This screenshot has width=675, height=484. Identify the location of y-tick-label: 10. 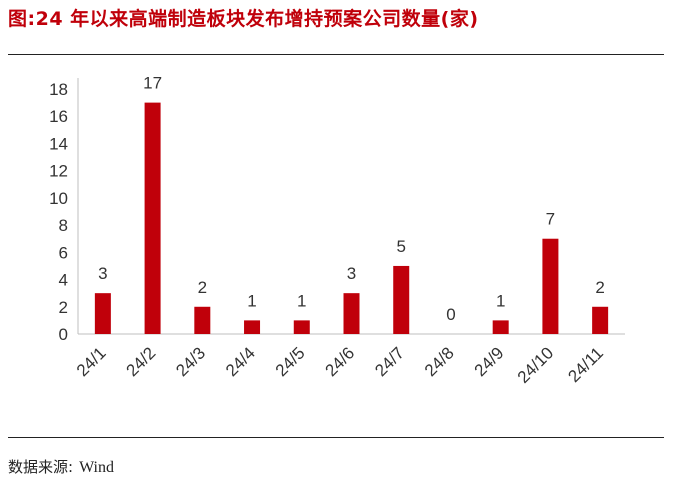
(58, 198).